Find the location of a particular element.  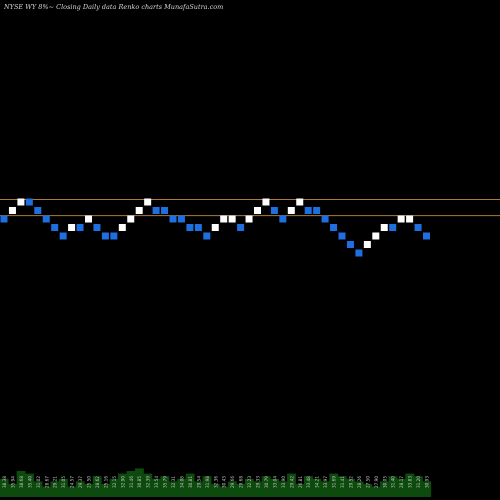

volume-label: 33.48 is located at coordinates (308, 482).